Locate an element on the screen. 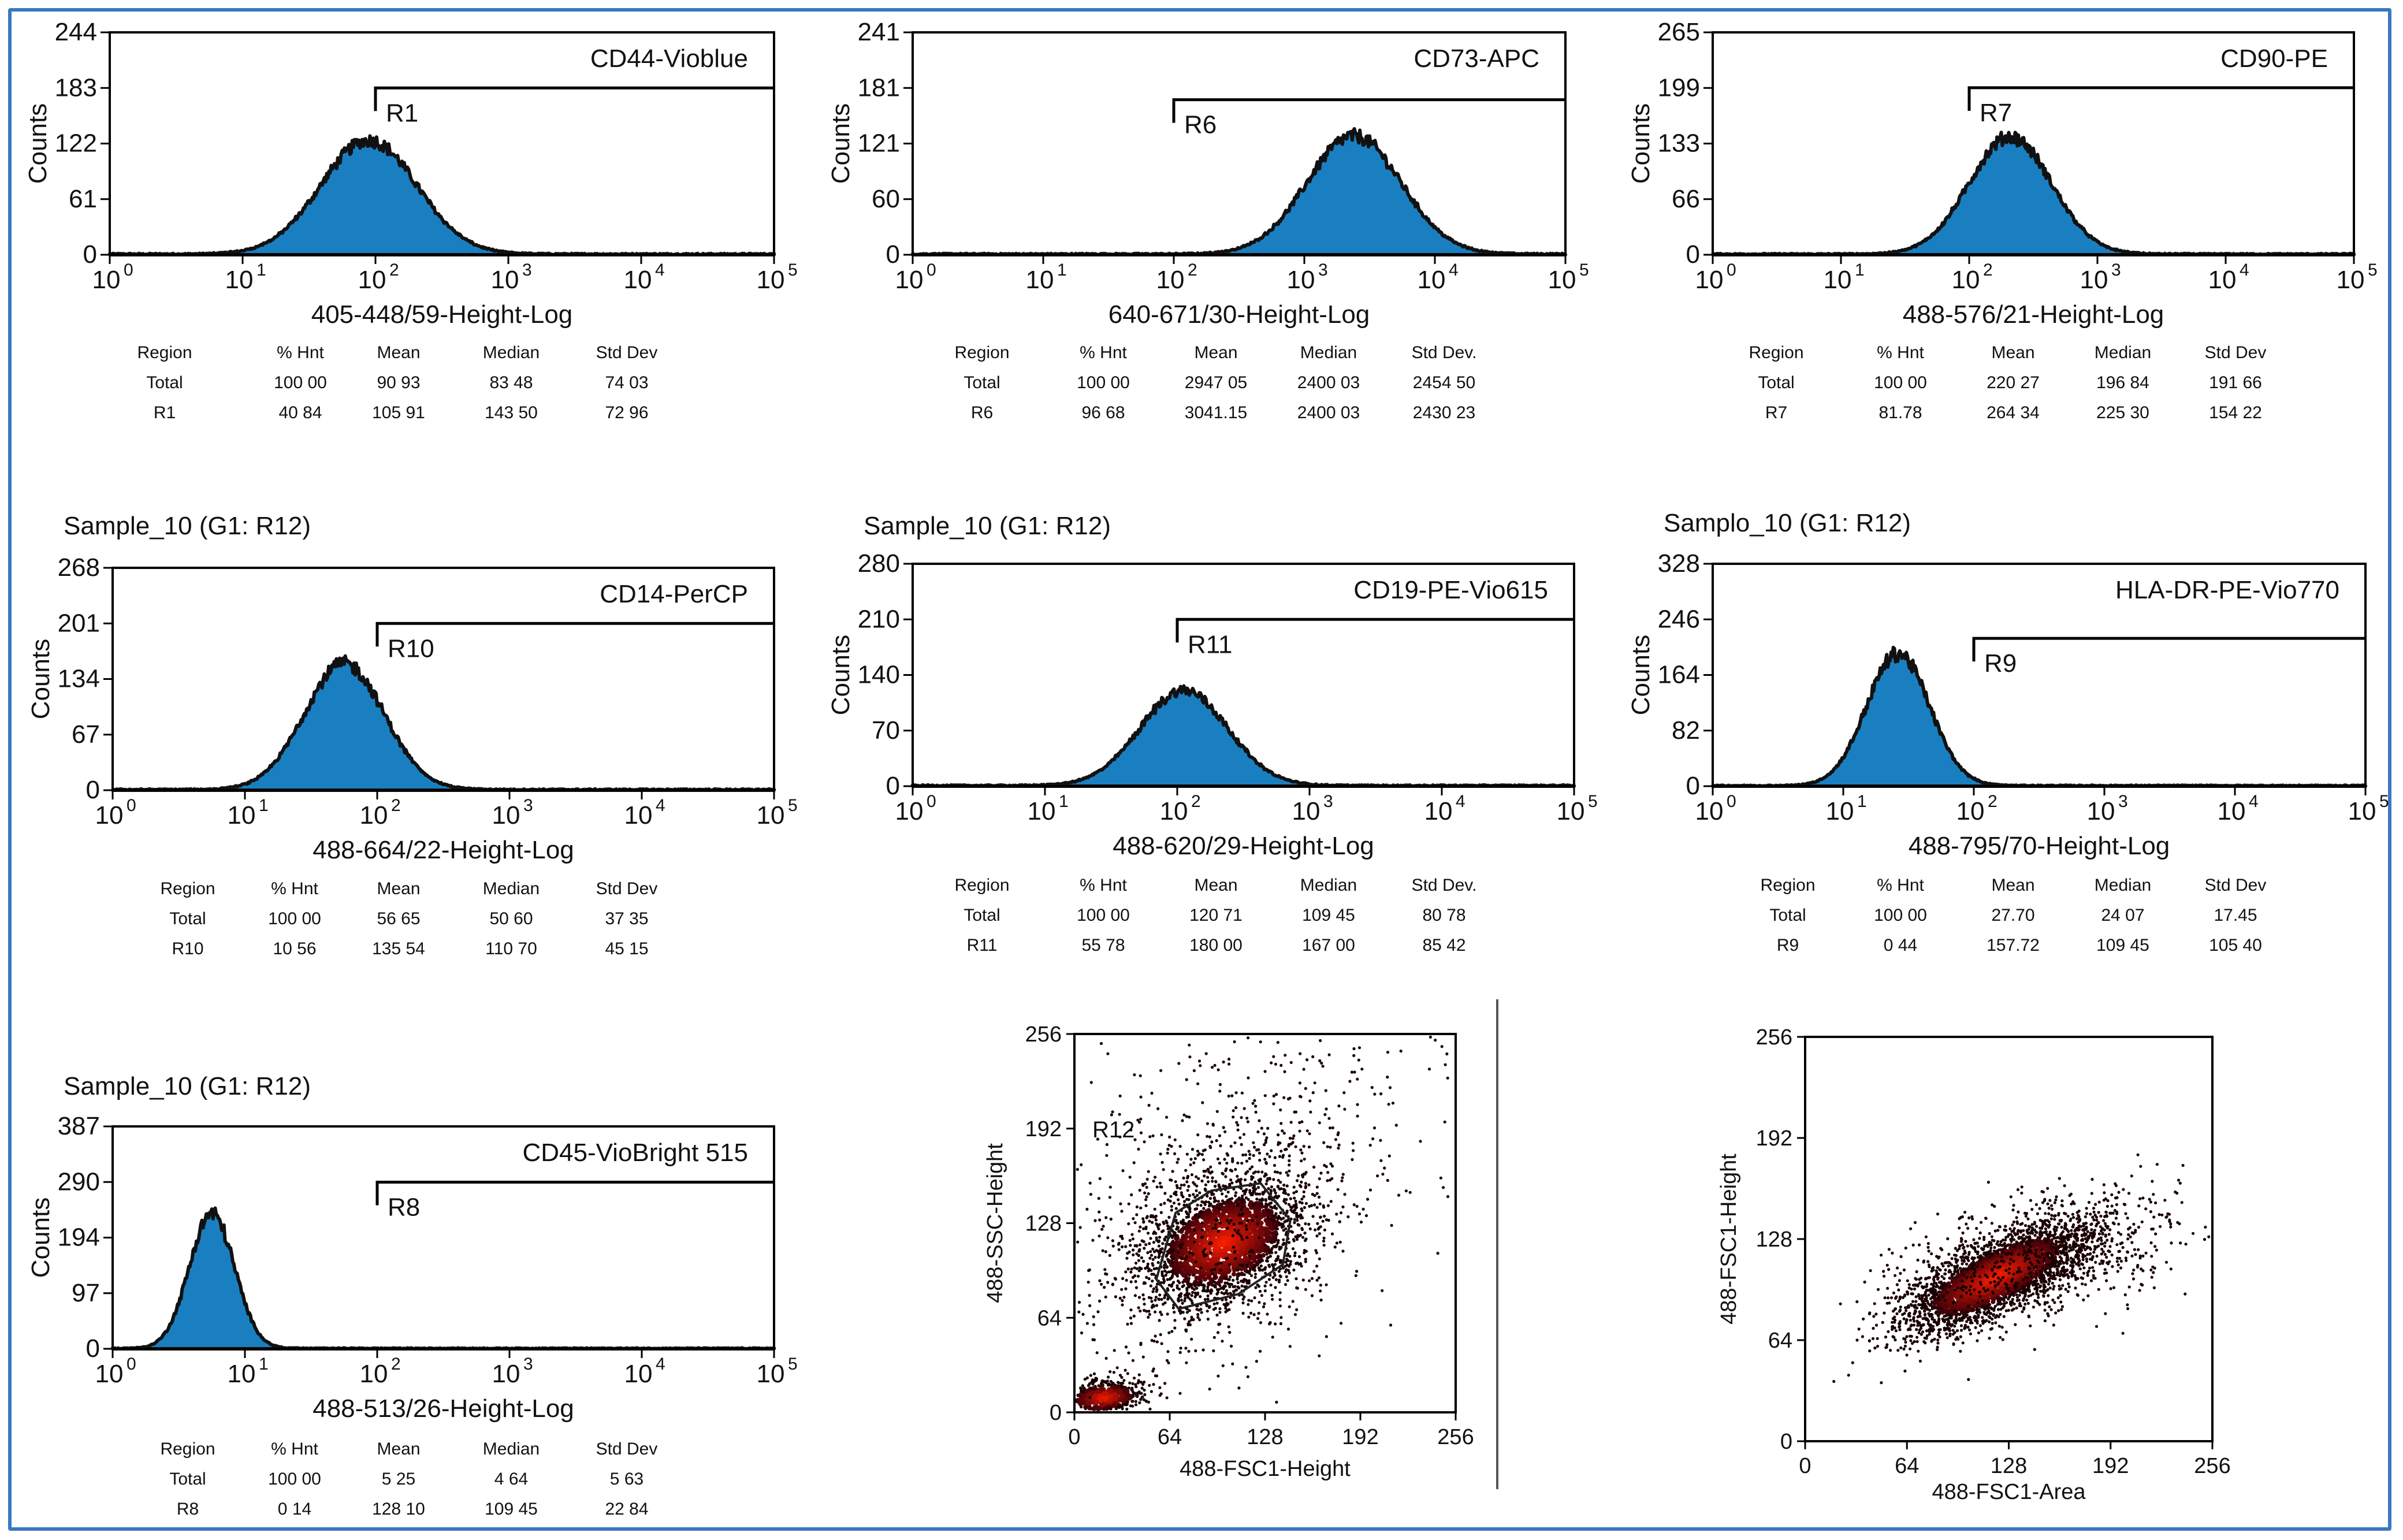 The width and height of the screenshot is (2403, 1540). stats-header: Std Dev is located at coordinates (627, 352).